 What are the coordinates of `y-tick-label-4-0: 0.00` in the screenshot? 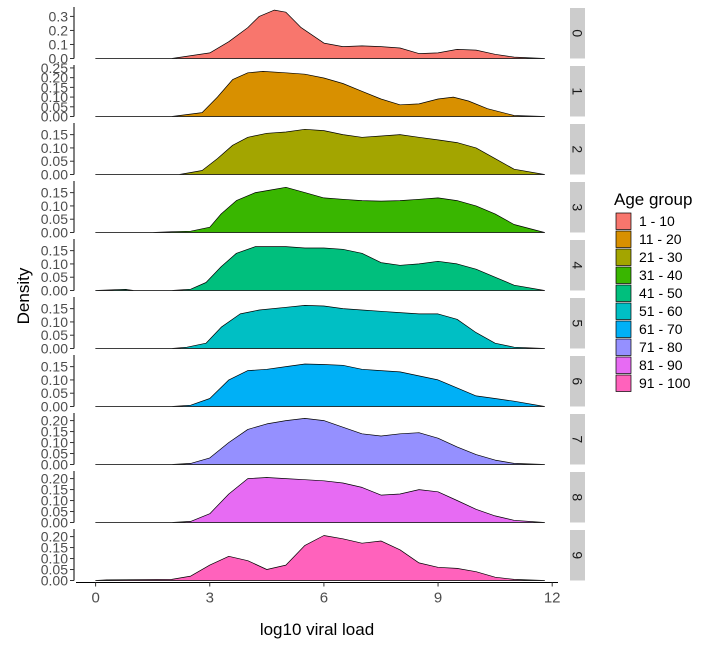 It's located at (54, 291).